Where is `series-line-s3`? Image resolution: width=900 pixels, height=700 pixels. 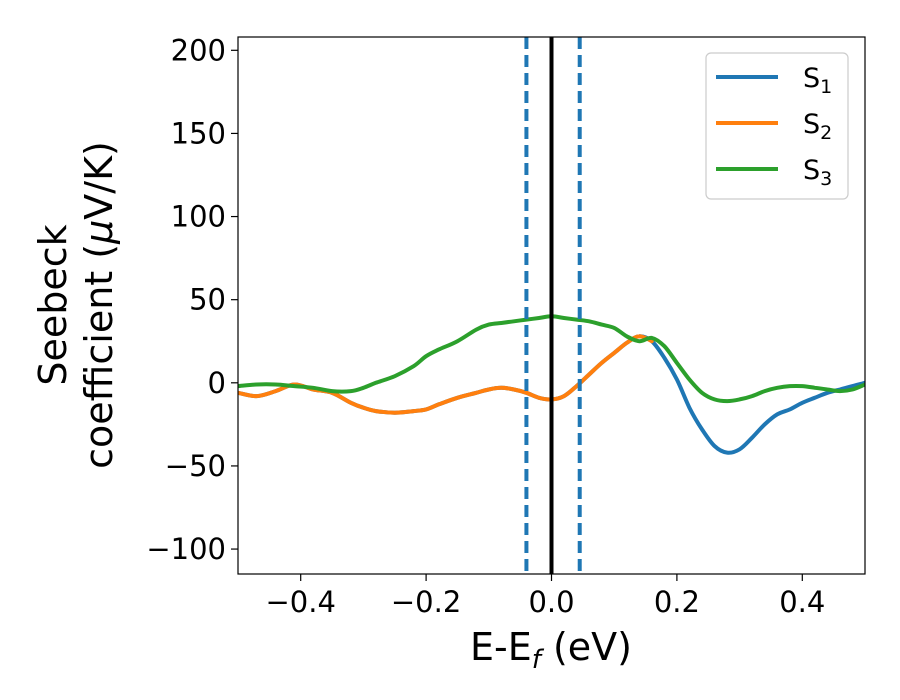 series-line-s3 is located at coordinates (551, 359).